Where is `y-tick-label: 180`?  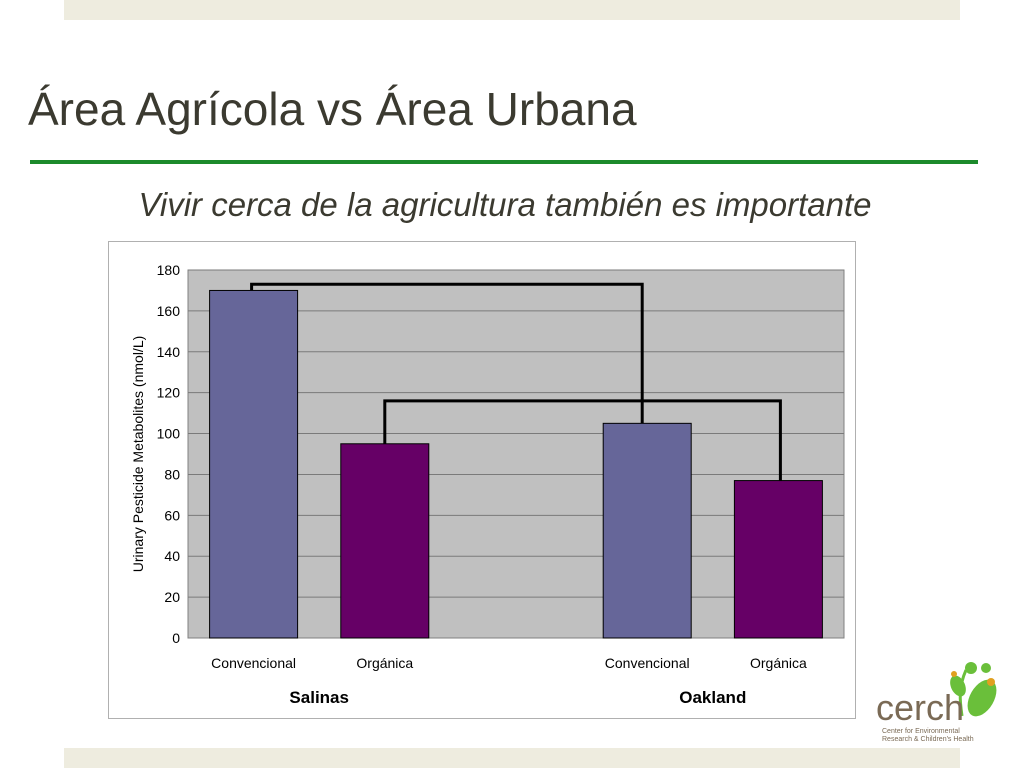 y-tick-label: 180 is located at coordinates (169, 270).